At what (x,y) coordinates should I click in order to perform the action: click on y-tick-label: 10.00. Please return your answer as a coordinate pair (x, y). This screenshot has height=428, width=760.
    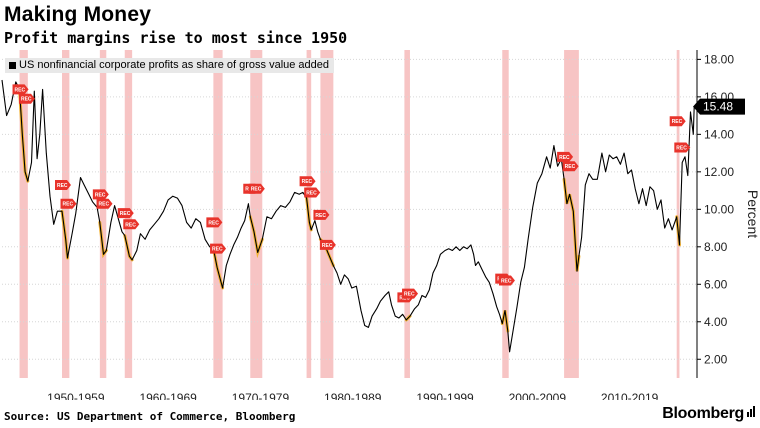
    Looking at the image, I should click on (719, 209).